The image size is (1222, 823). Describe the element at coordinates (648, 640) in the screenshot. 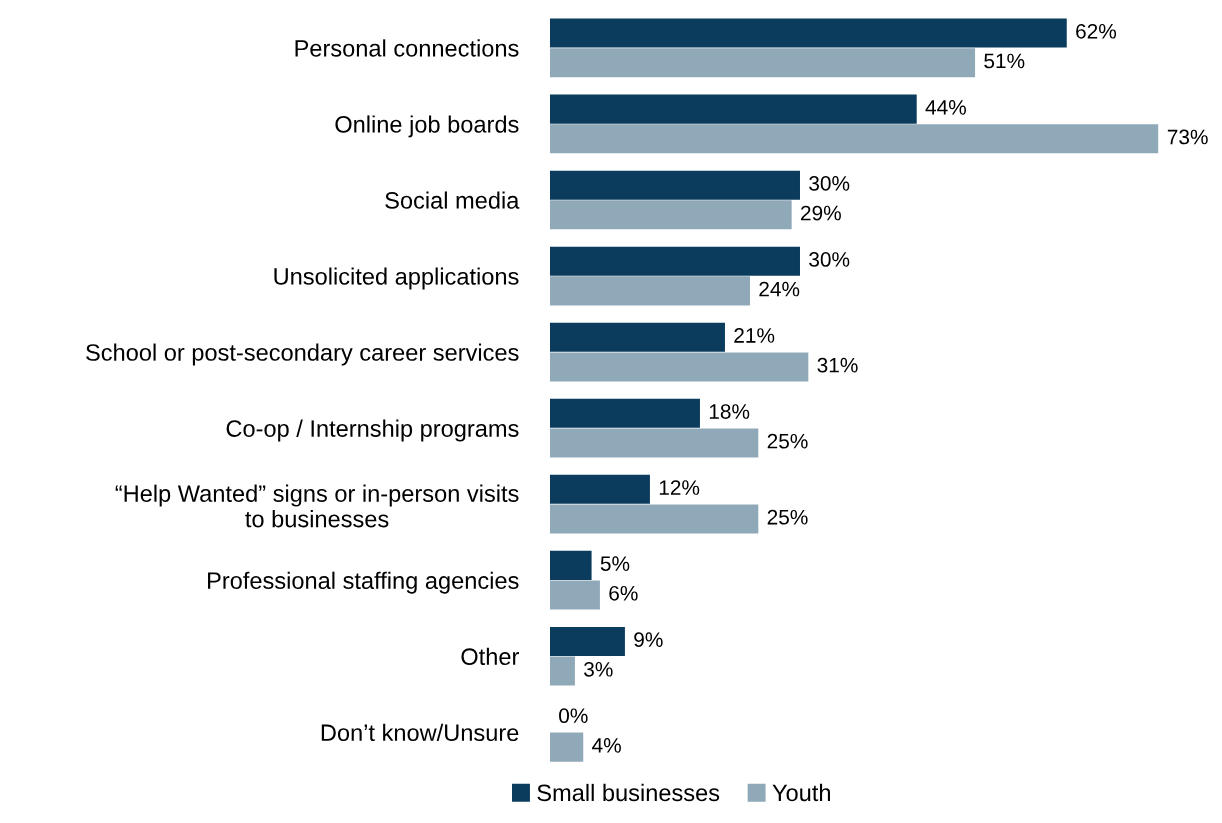

I see `data-label: 9%` at that location.